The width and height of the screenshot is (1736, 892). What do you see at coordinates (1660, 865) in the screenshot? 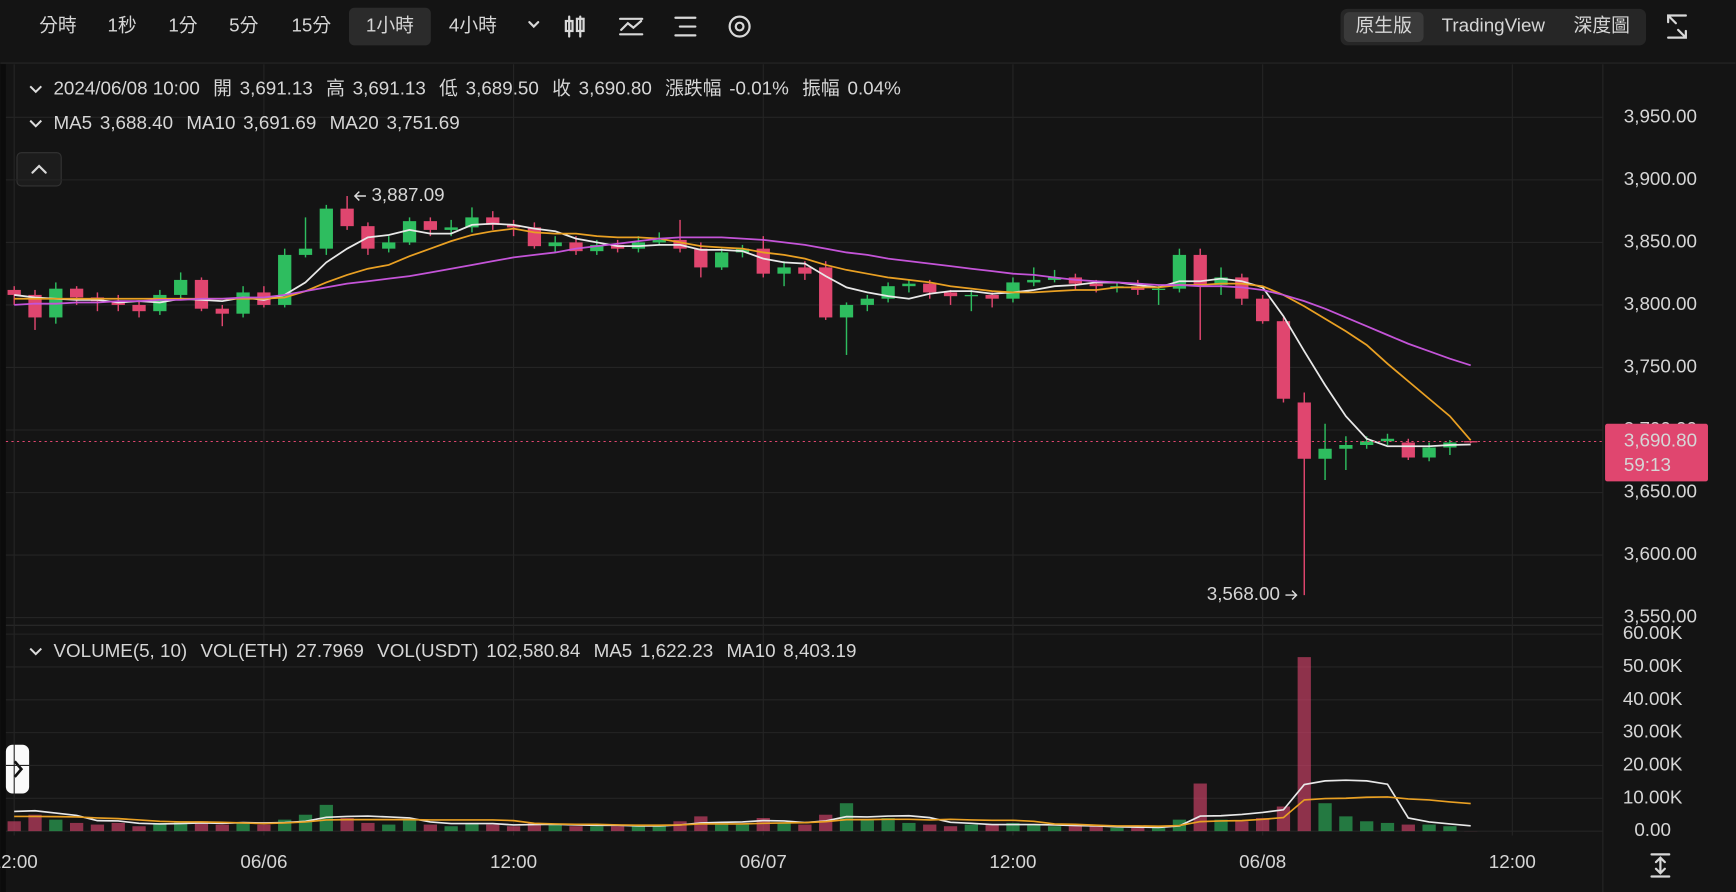
I see `scale-icon` at bounding box center [1660, 865].